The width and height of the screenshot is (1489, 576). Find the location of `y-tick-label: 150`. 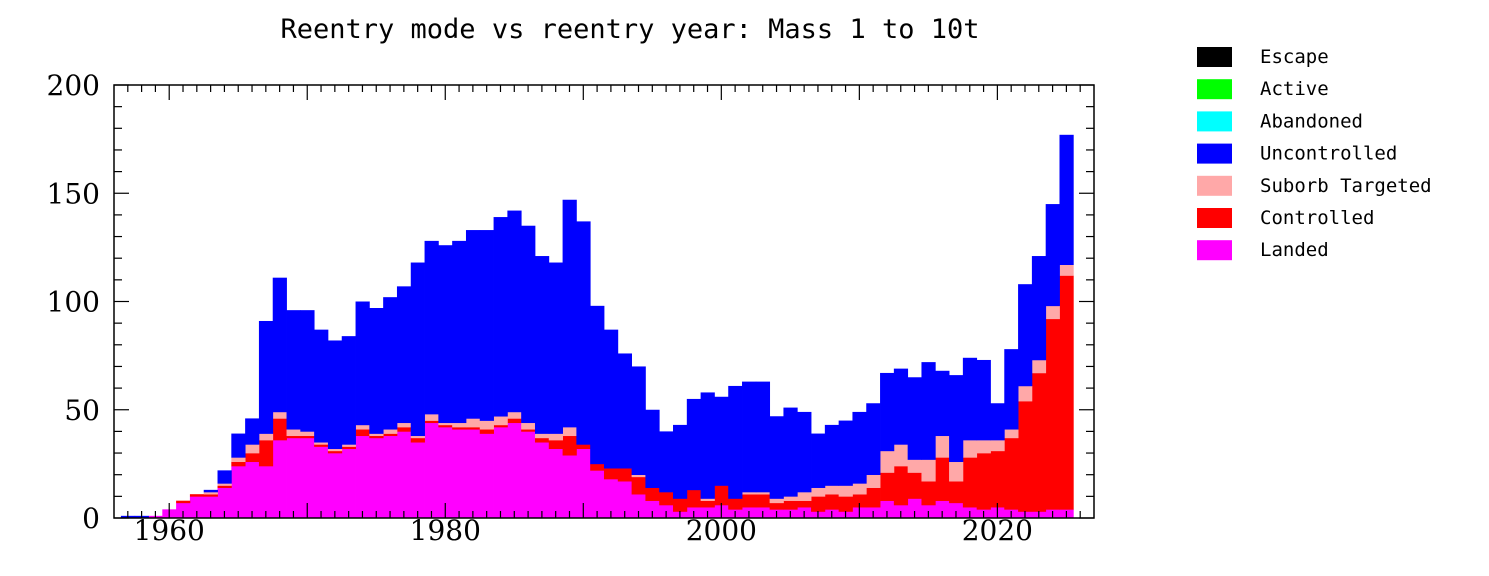

y-tick-label: 150 is located at coordinates (73, 193).